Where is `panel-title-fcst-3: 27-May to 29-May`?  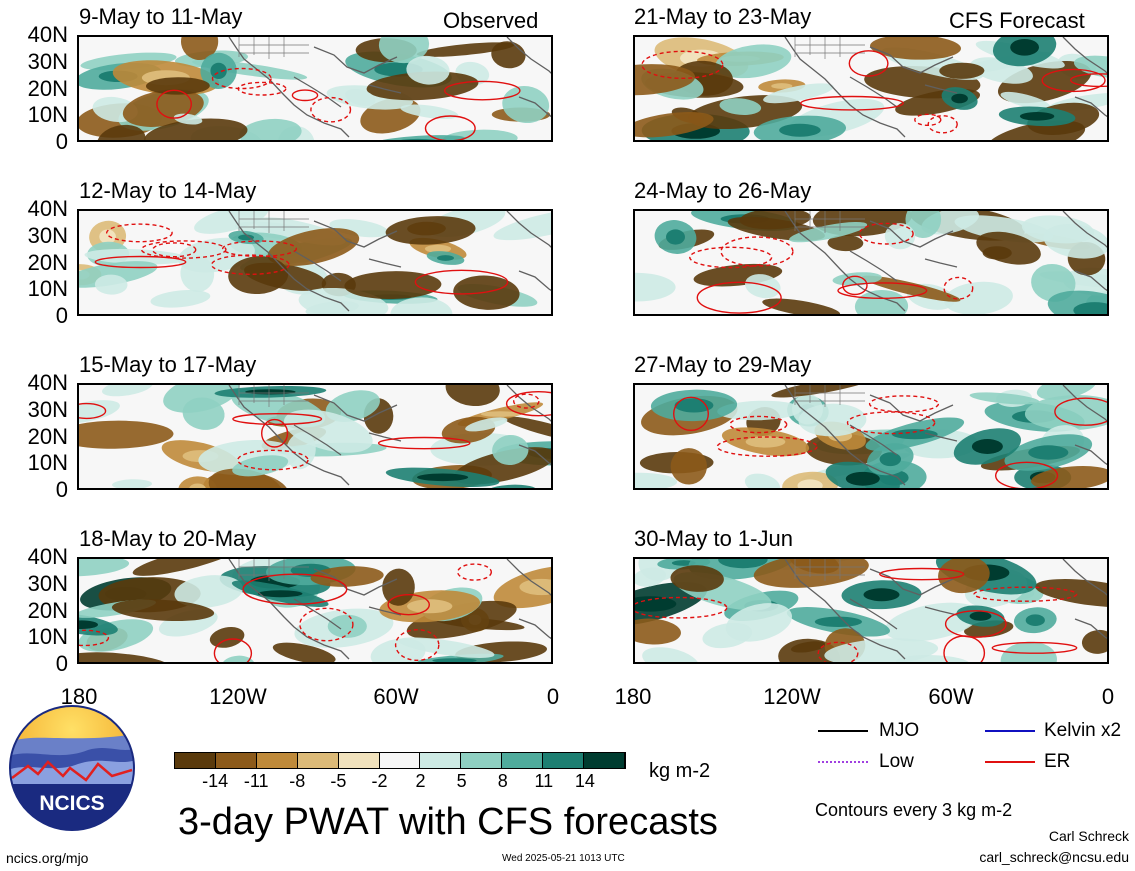 panel-title-fcst-3: 27-May to 29-May is located at coordinates (723, 364).